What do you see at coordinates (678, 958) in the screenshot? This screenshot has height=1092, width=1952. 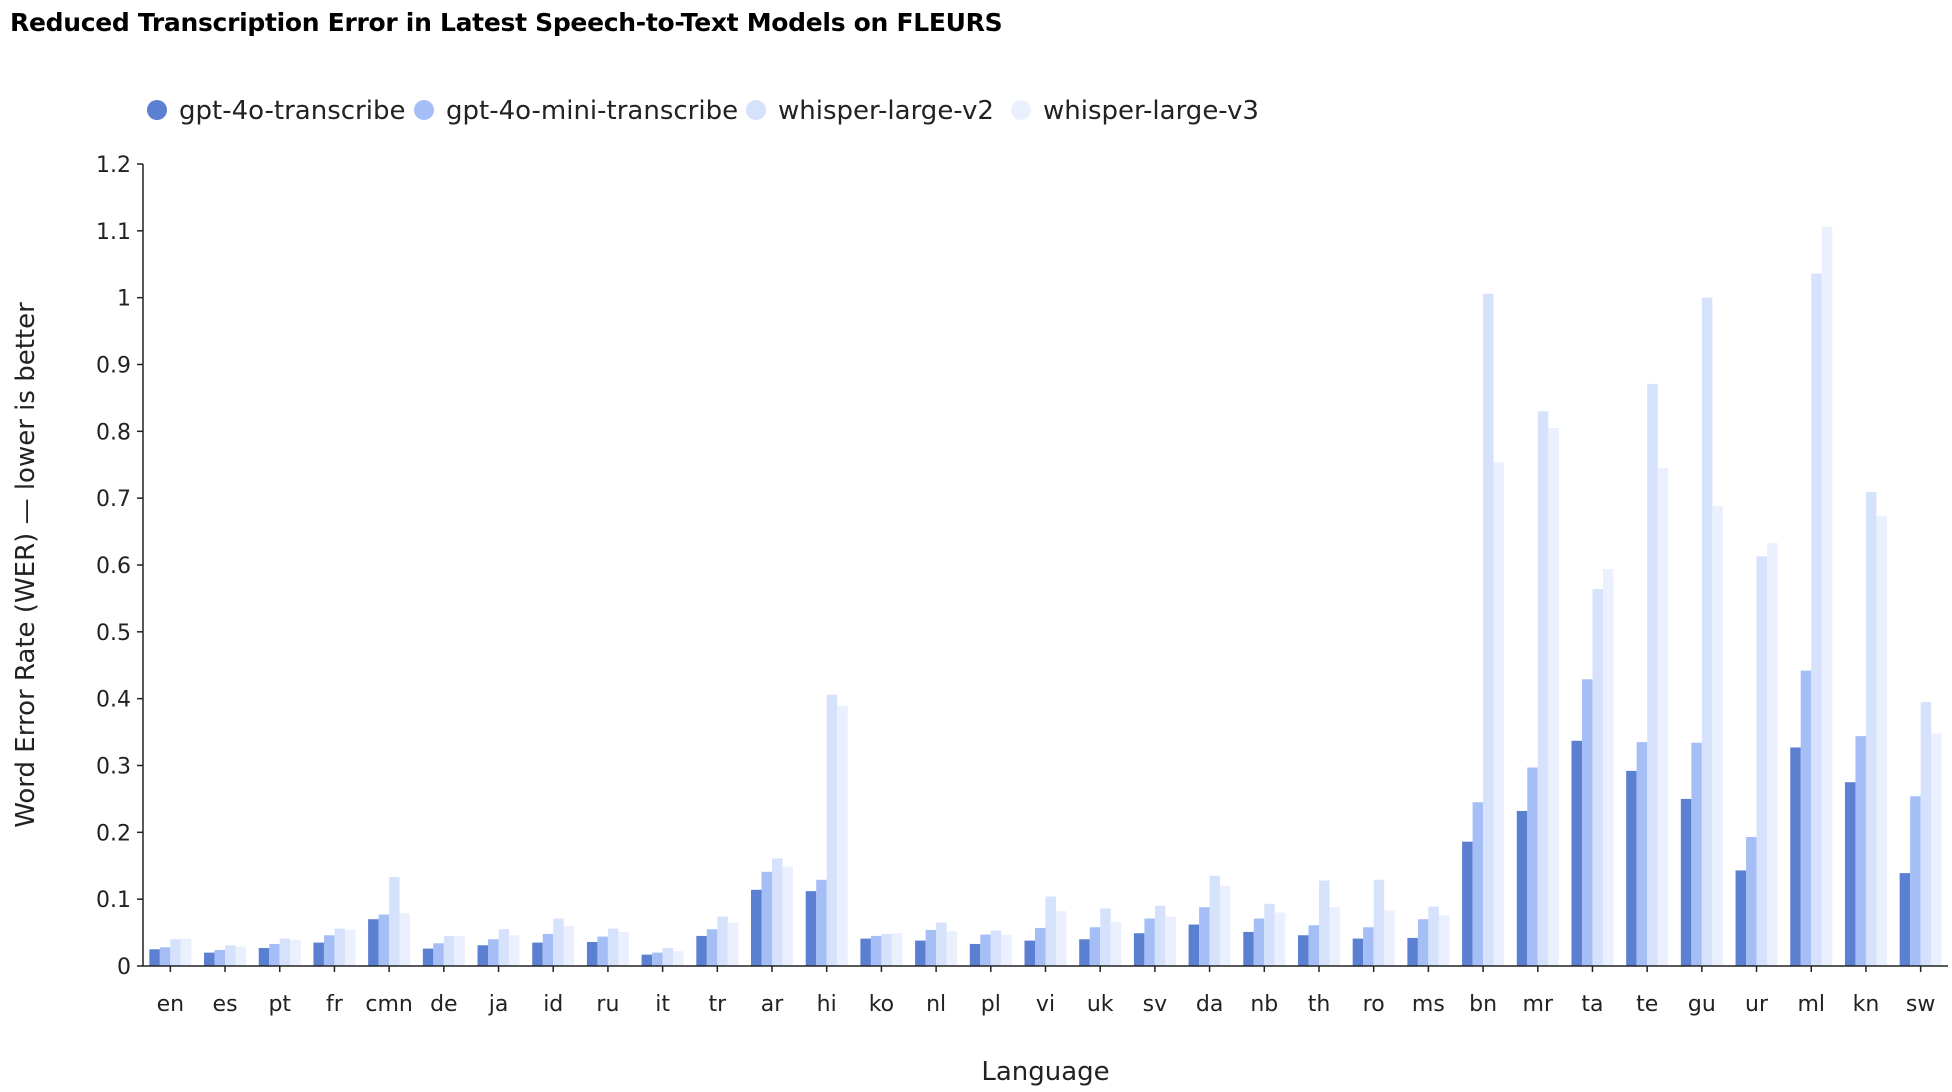 I see `bar-whisper-large-v3-it` at bounding box center [678, 958].